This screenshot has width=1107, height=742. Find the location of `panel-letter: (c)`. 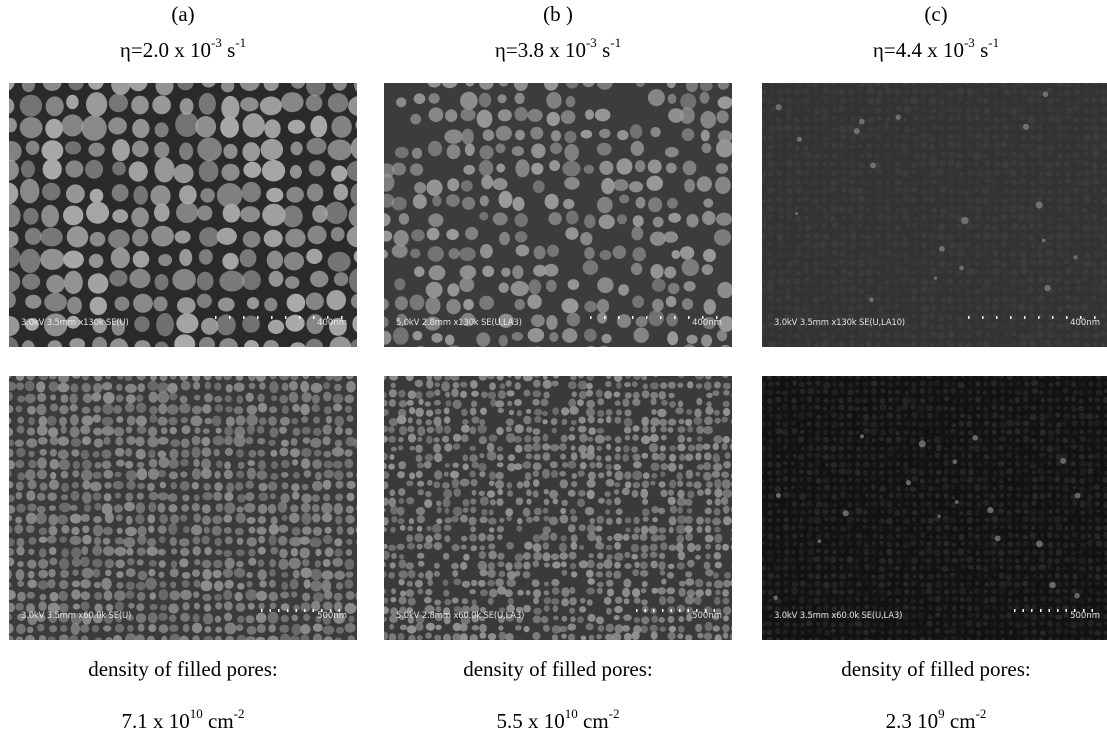

panel-letter: (c) is located at coordinates (936, 14).